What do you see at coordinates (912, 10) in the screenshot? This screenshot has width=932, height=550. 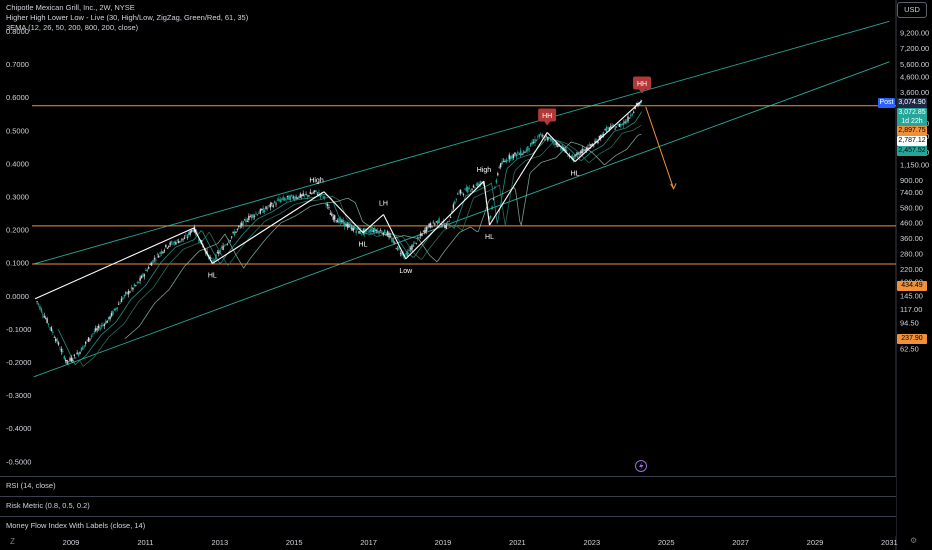 I see `currency-button: USD` at bounding box center [912, 10].